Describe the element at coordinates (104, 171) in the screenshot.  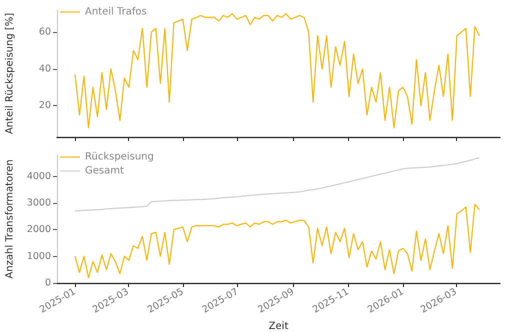
I see `legend-label: Gesamt` at that location.